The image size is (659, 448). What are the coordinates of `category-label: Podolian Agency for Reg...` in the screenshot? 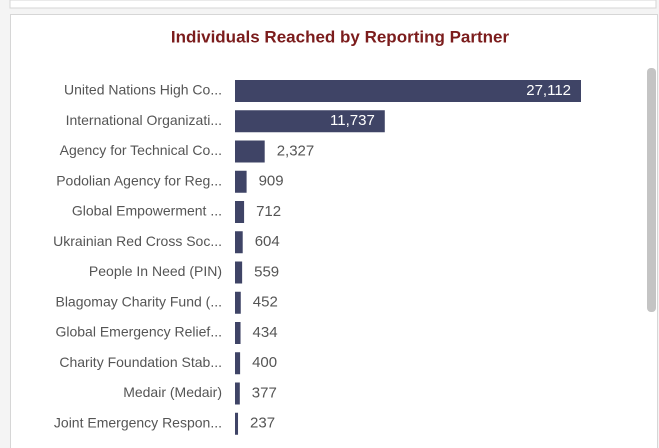 It's located at (139, 180).